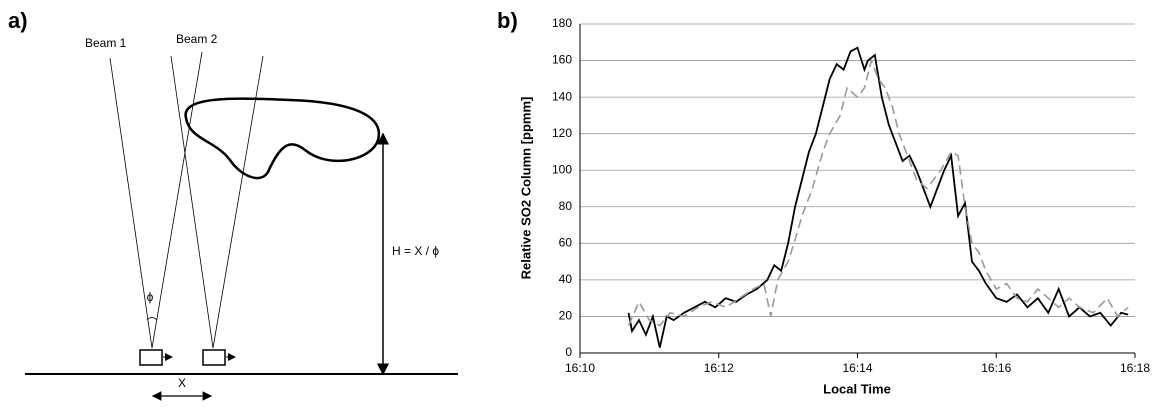 Image resolution: width=1153 pixels, height=407 pixels. I want to click on distance-label: X, so click(182, 383).